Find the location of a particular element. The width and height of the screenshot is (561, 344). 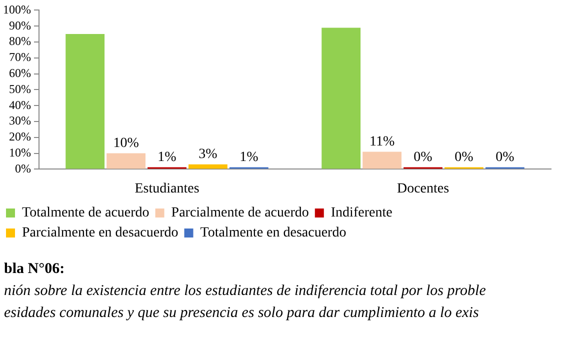

text: esidades comunales y que su presencia es solo para dar cumplimiento a lo exis is located at coordinates (242, 313).